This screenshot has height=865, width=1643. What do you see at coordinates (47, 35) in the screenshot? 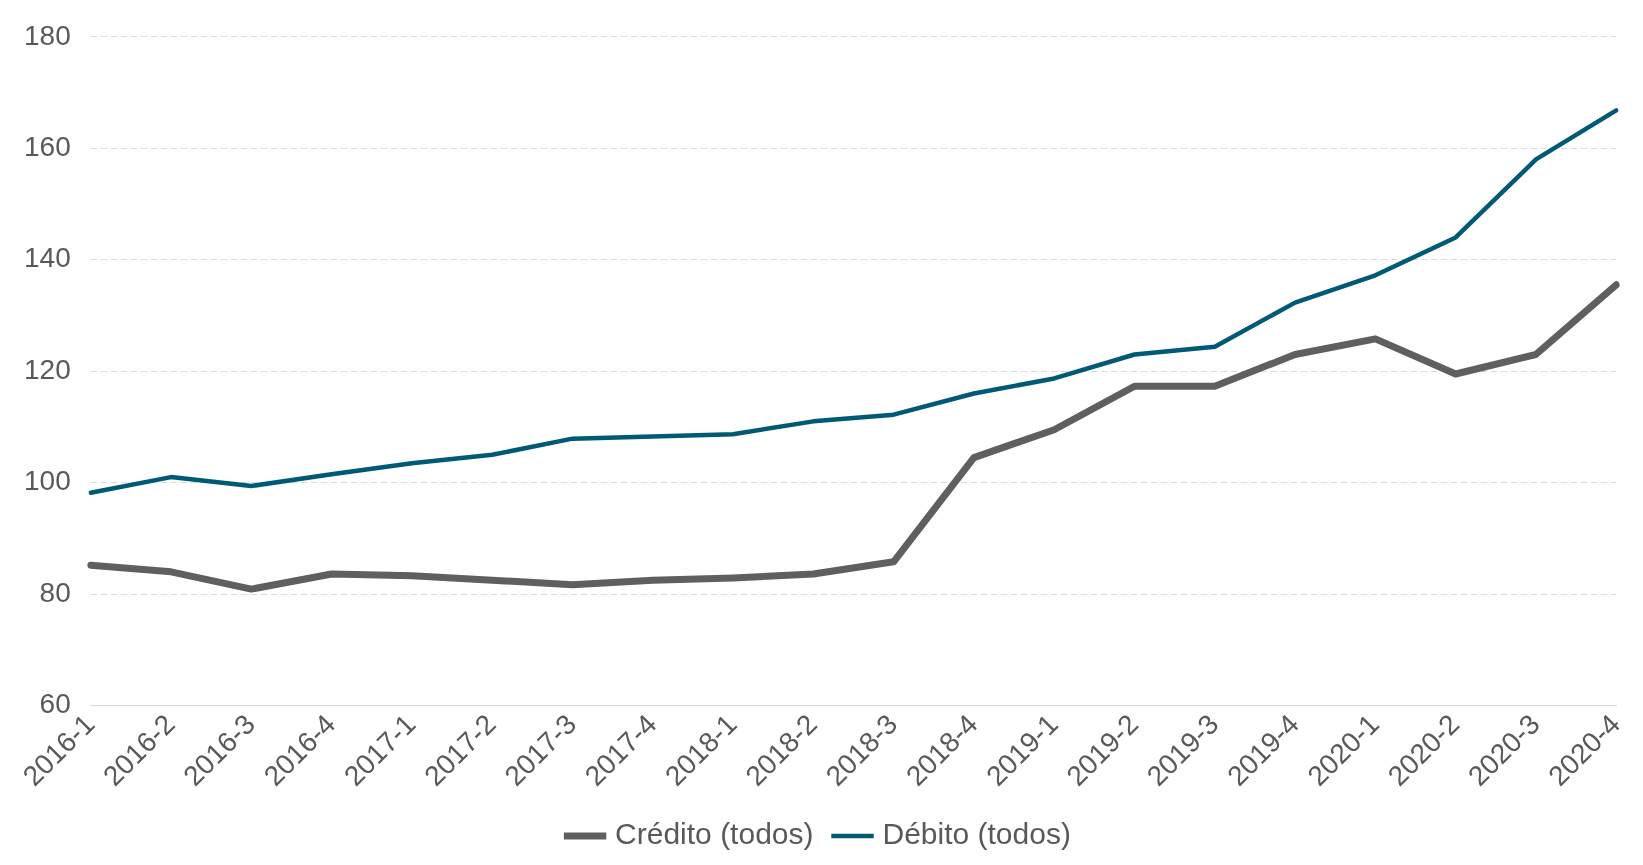
I see `y-tick-label: 180` at bounding box center [47, 35].